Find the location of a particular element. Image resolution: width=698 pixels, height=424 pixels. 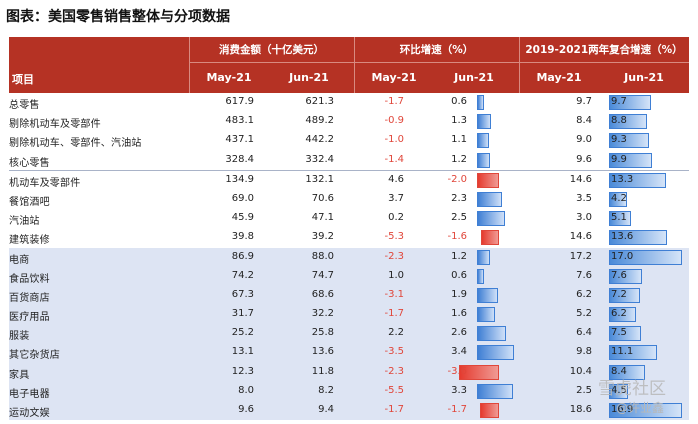

mom-may: 0.2 is located at coordinates (396, 218).